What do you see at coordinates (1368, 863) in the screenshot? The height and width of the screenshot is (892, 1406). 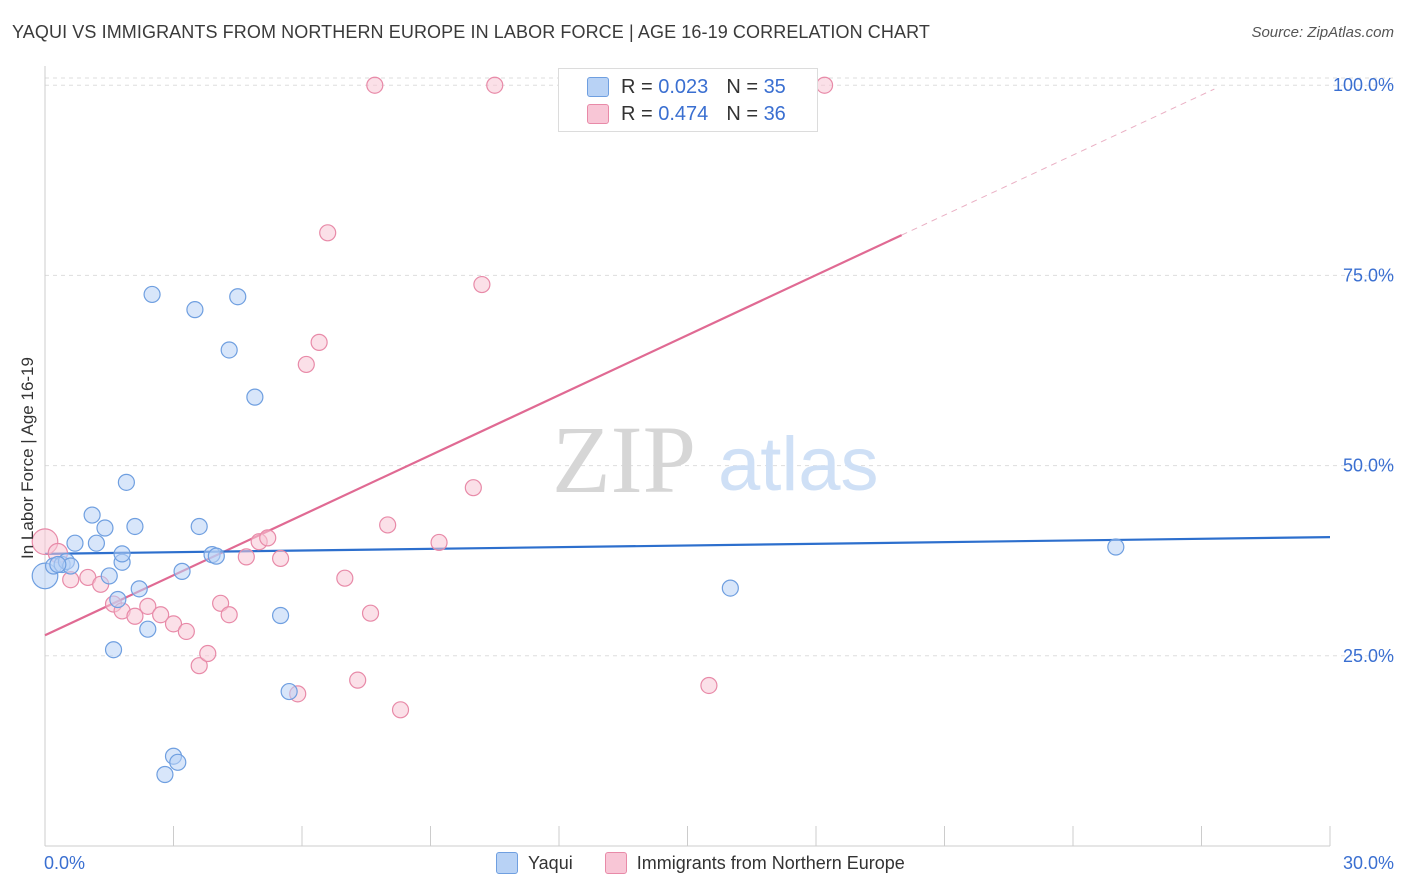 I see `x-tick-label: 30.0%` at bounding box center [1368, 863].